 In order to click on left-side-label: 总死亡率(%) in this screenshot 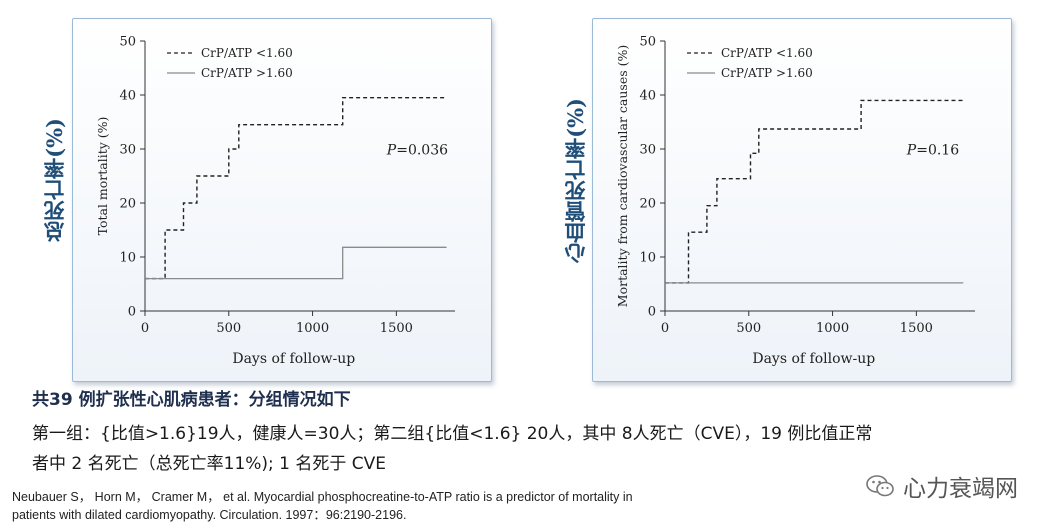, I will do `click(54, 180)`.